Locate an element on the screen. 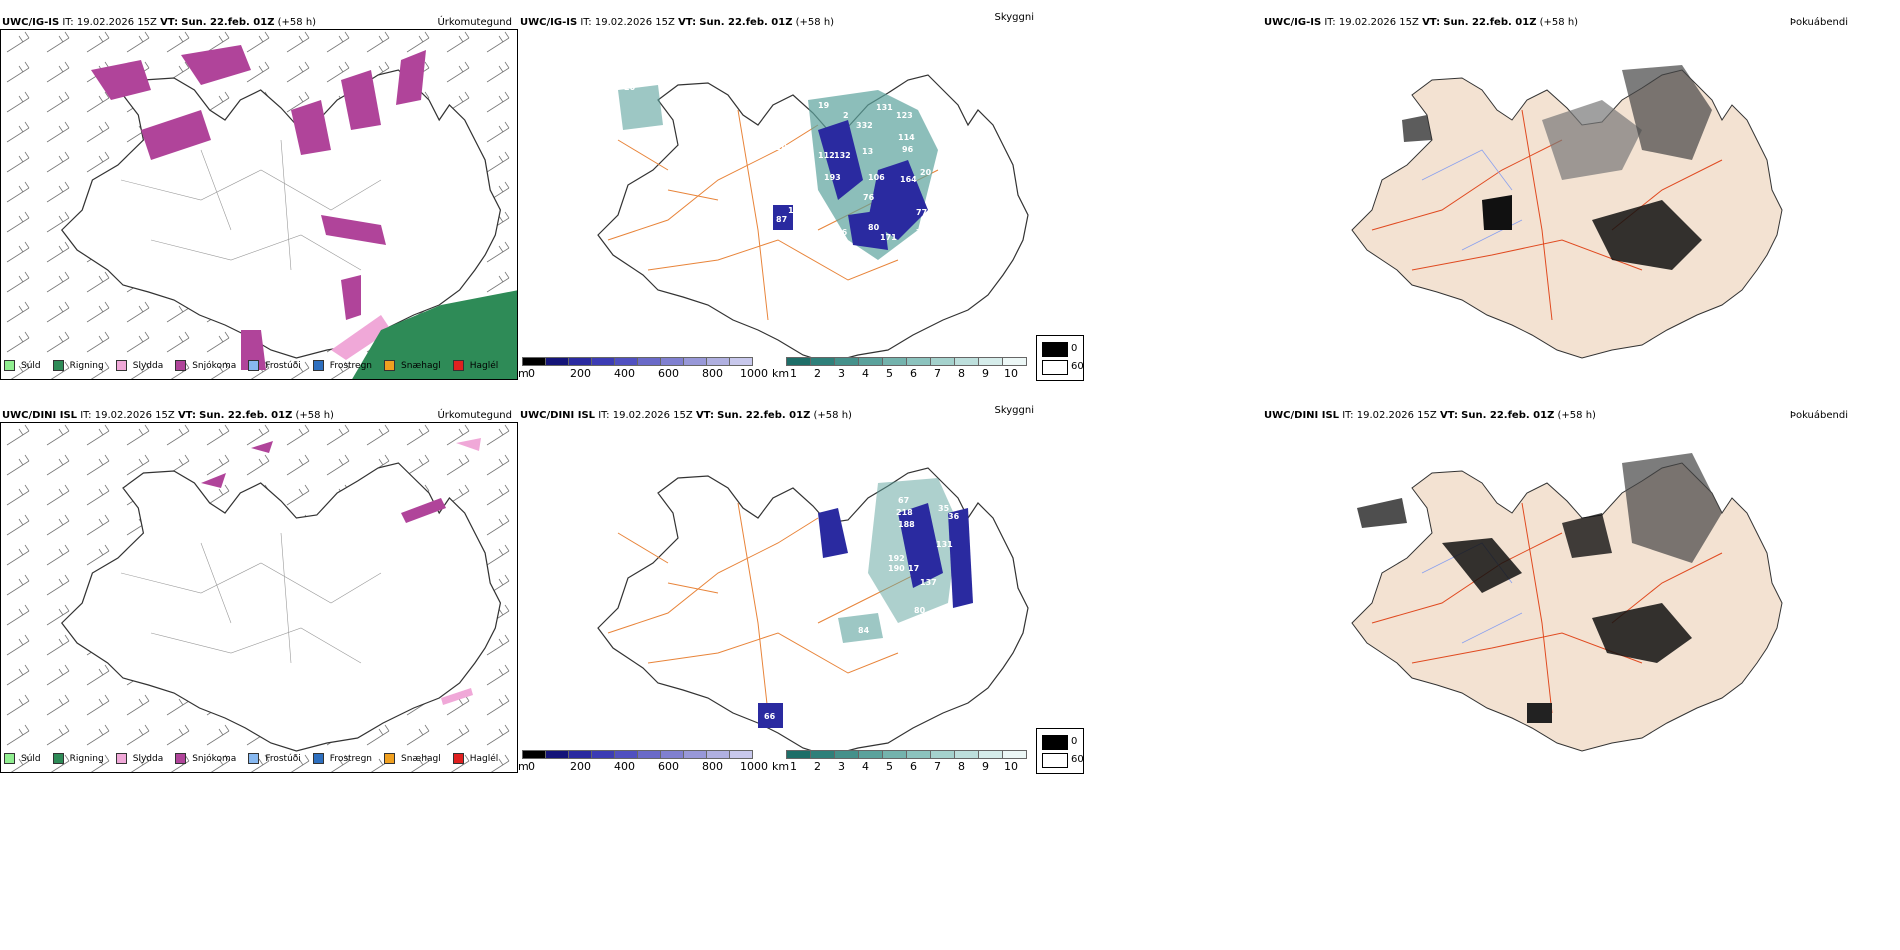 The height and width of the screenshot is (950, 1900). tick: 3 is located at coordinates (841, 373).